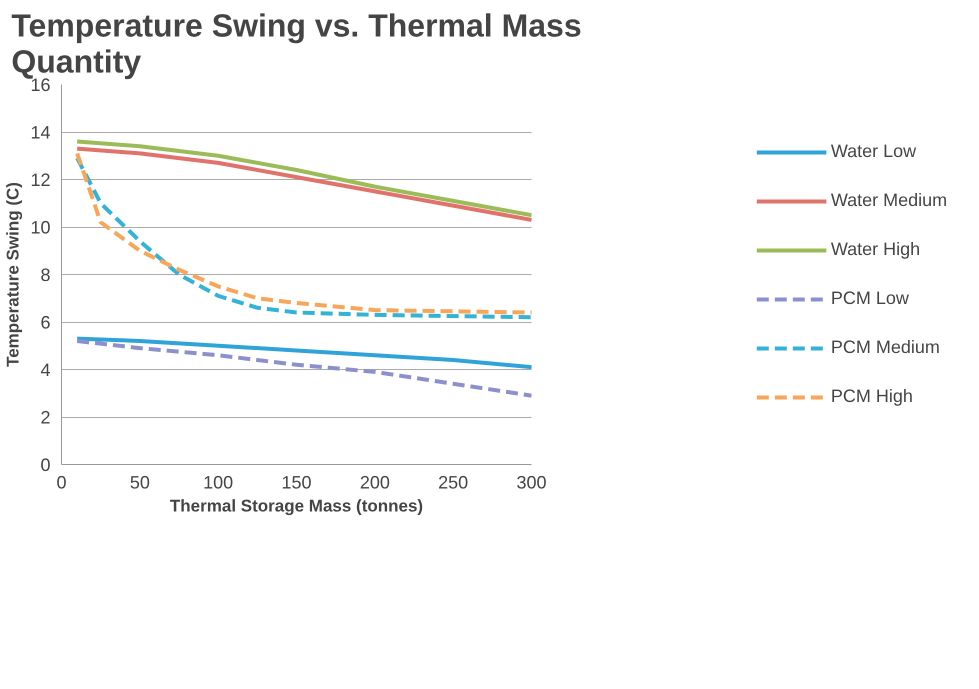 The height and width of the screenshot is (689, 979). What do you see at coordinates (45, 418) in the screenshot?
I see `y-tick-label: 2` at bounding box center [45, 418].